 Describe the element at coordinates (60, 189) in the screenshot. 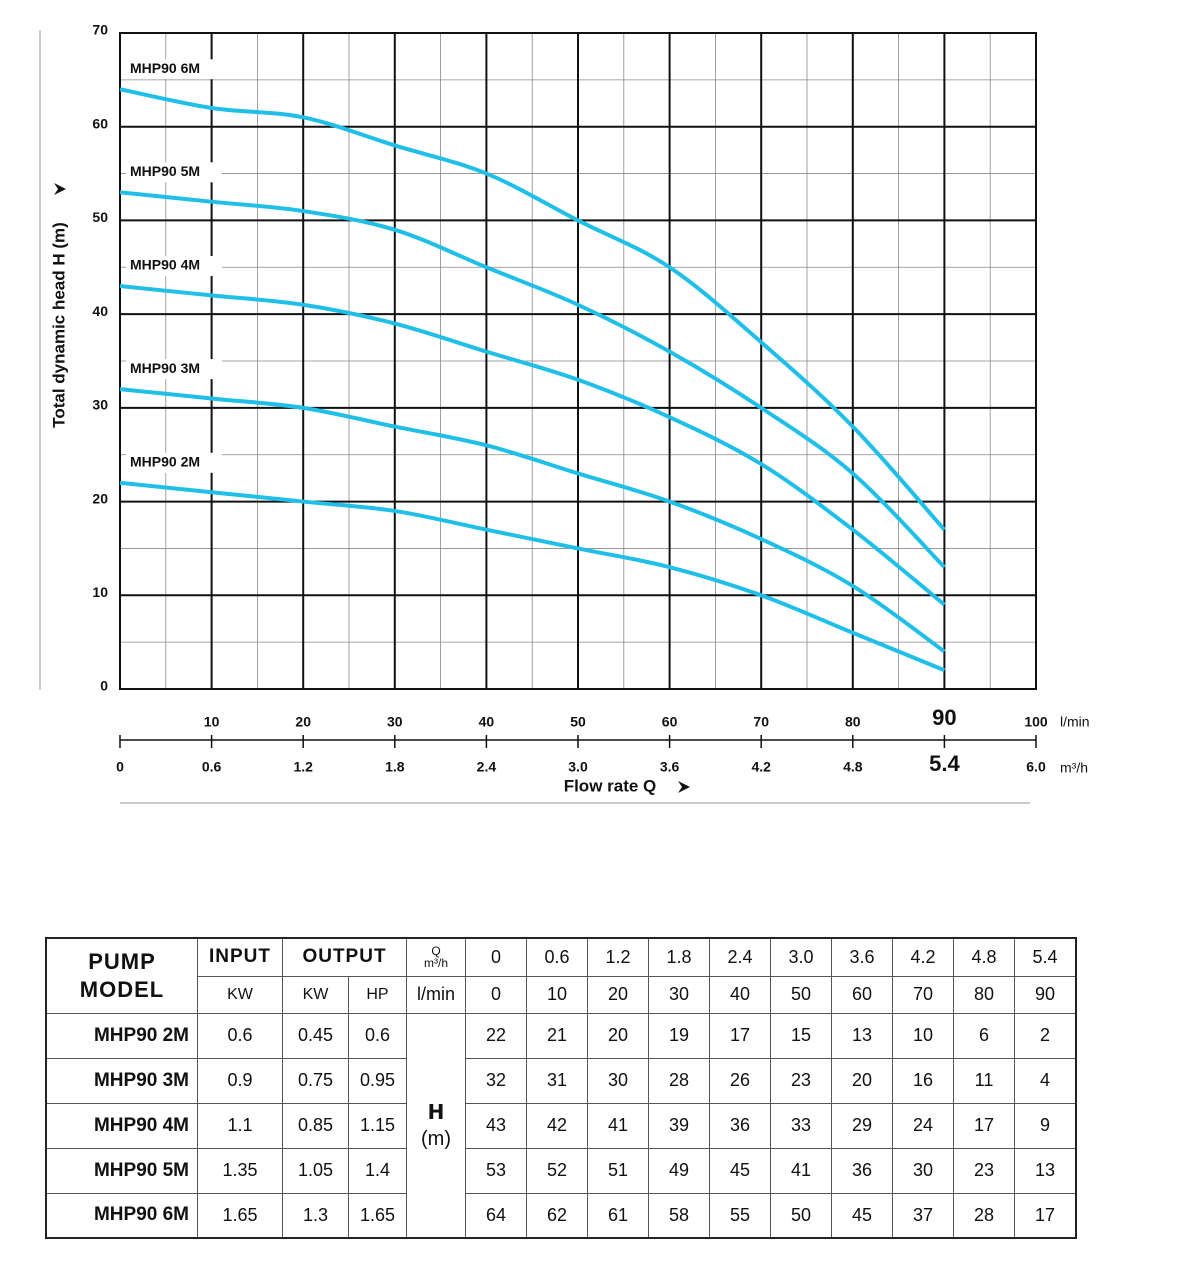

I see `y-axis-arrow` at that location.